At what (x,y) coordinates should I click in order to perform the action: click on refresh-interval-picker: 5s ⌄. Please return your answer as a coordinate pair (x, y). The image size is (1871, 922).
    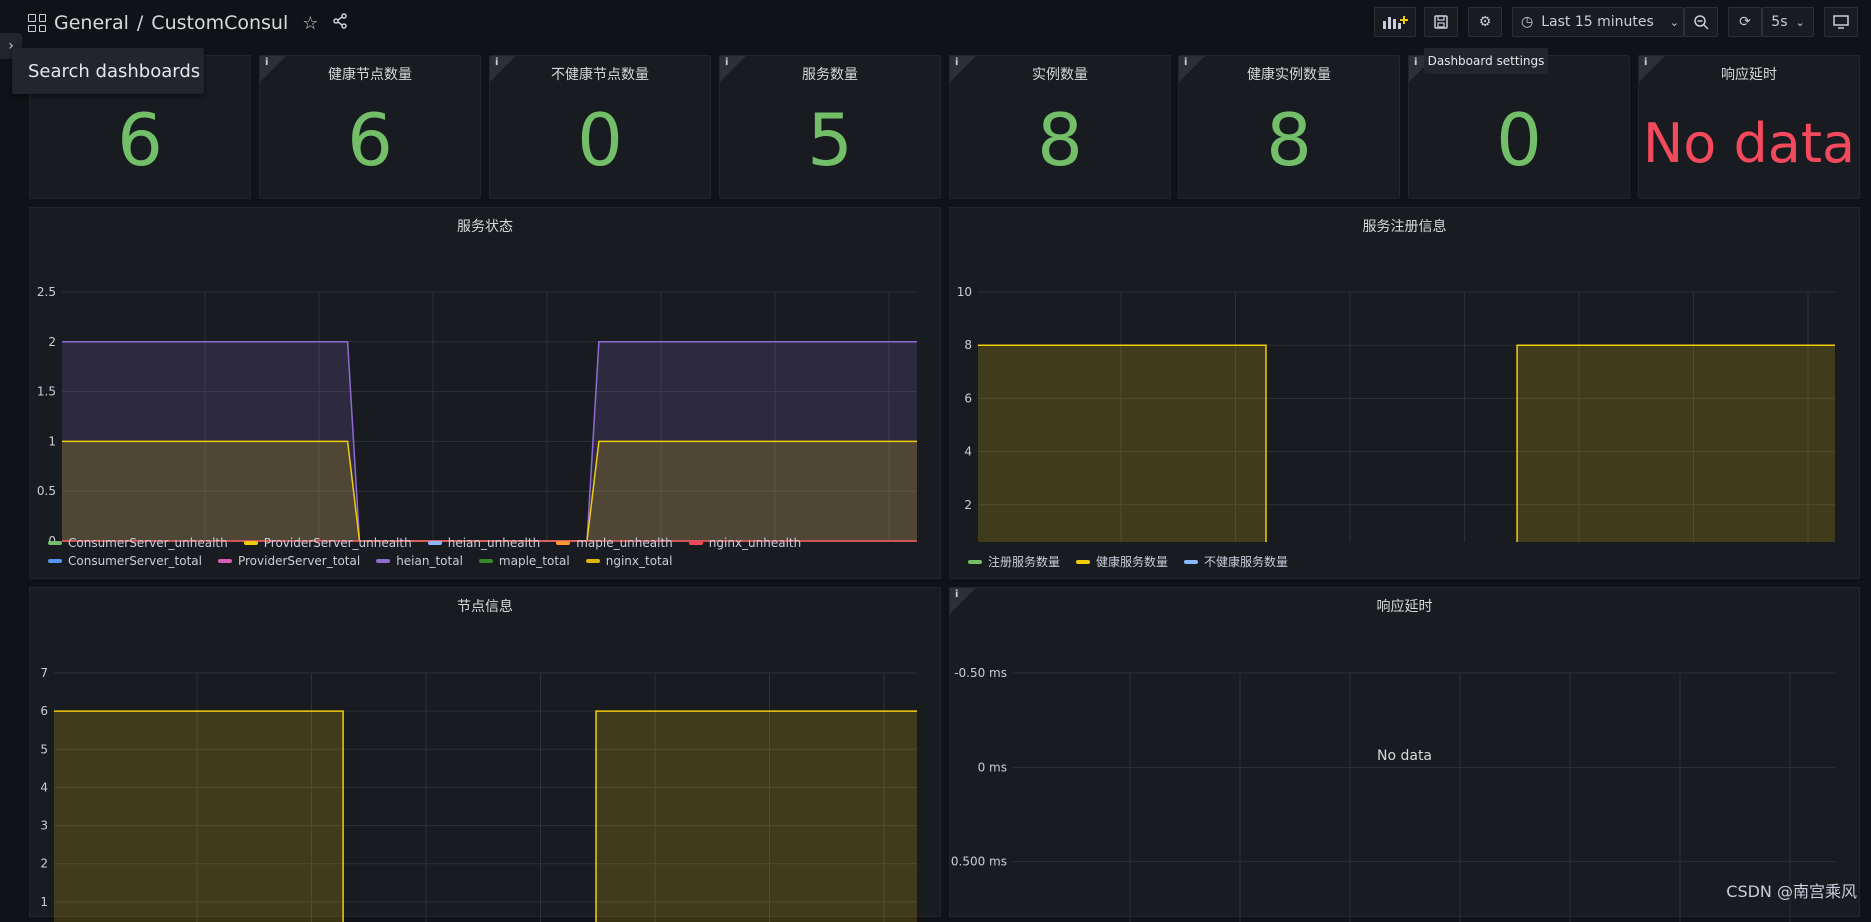
    Looking at the image, I should click on (1788, 22).